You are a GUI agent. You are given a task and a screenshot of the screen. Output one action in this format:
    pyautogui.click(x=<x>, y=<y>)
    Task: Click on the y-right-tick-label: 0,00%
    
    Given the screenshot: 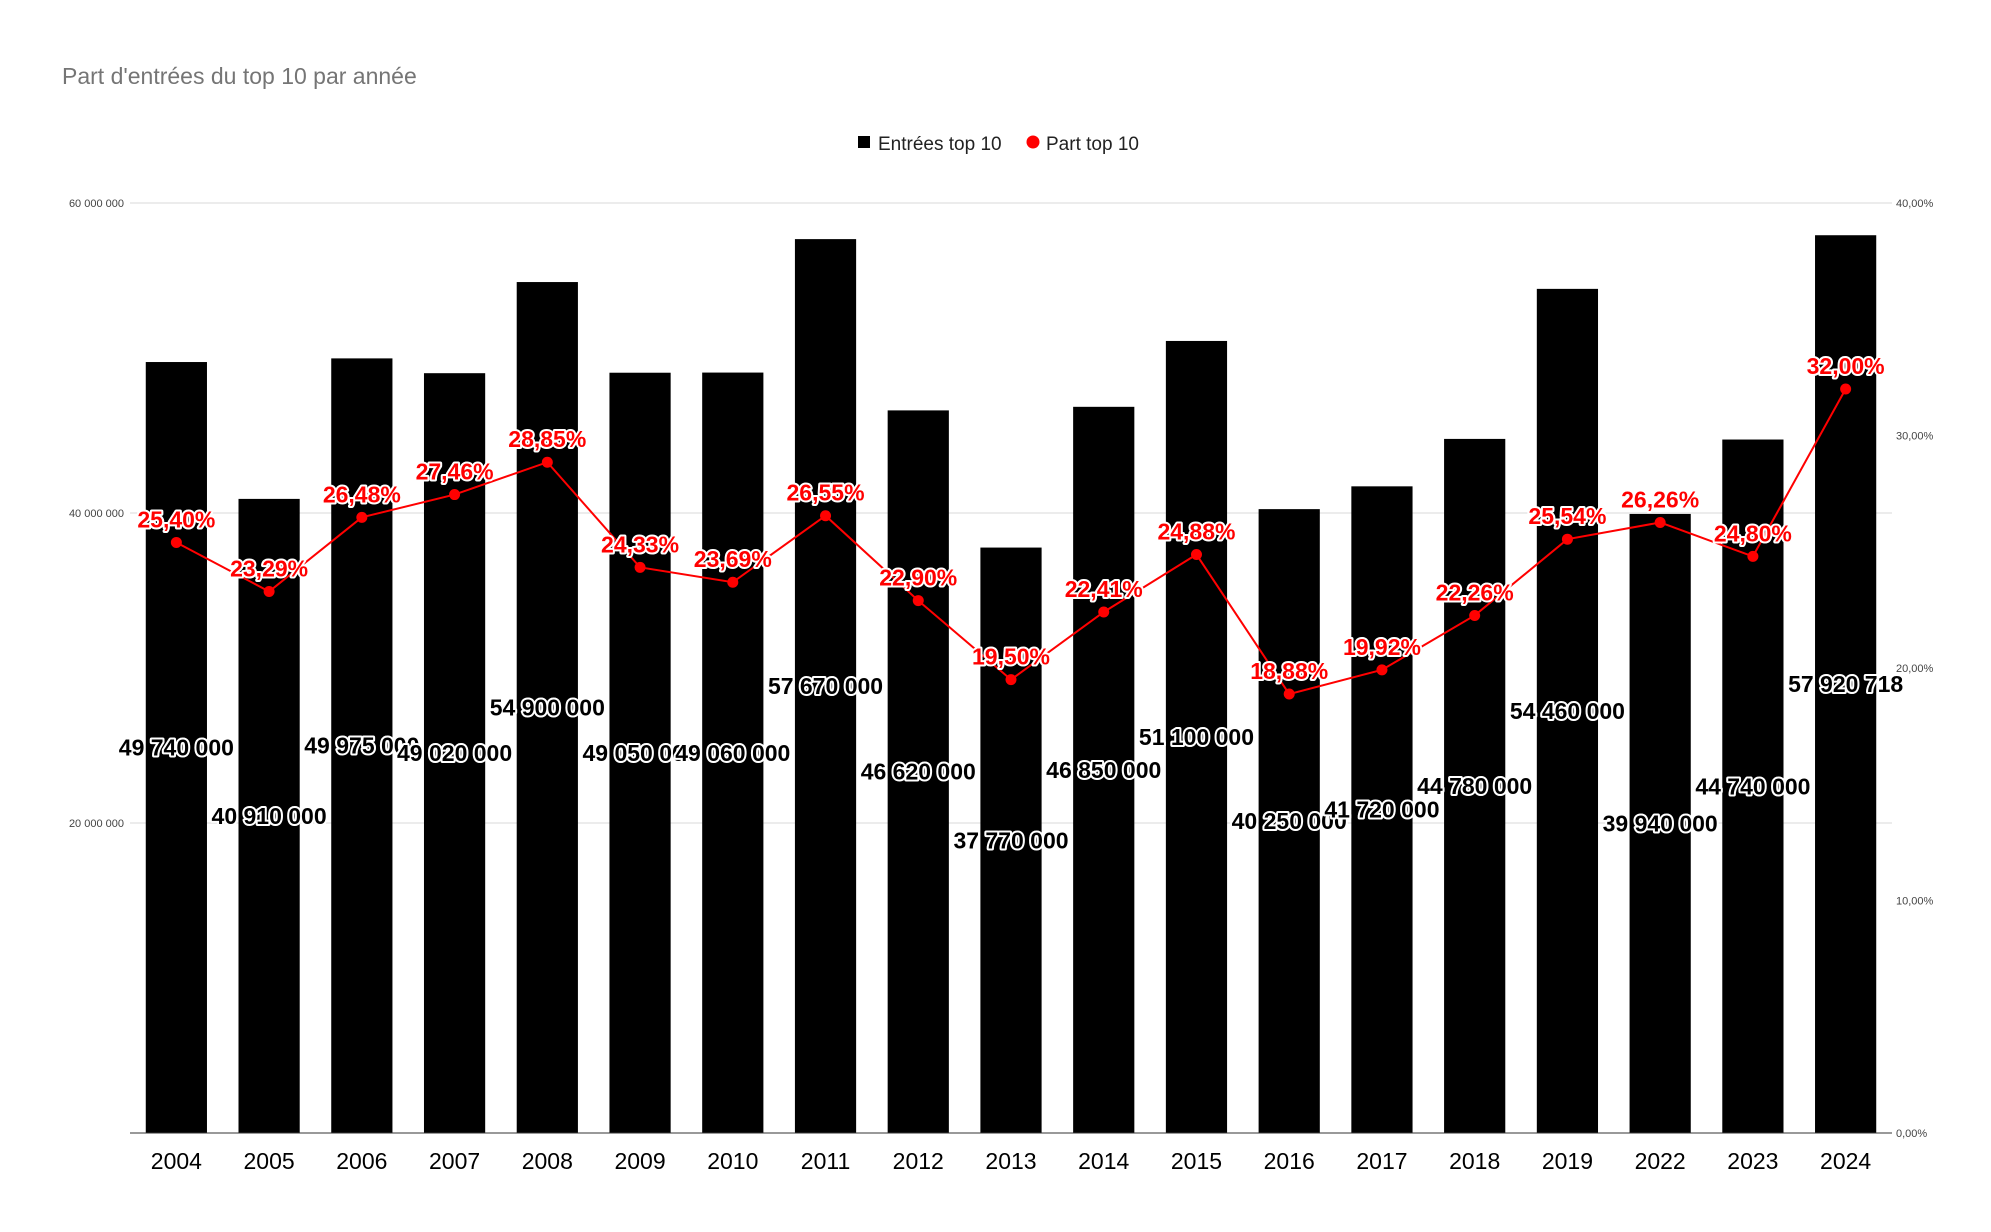 What is the action you would take?
    pyautogui.click(x=1911, y=1134)
    